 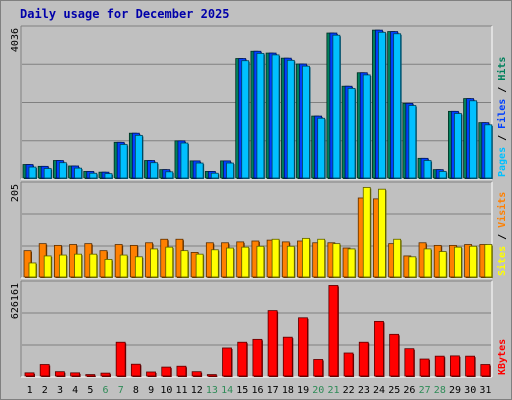 What do you see at coordinates (502, 210) in the screenshot?
I see `legend-item-visits: Visits` at bounding box center [502, 210].